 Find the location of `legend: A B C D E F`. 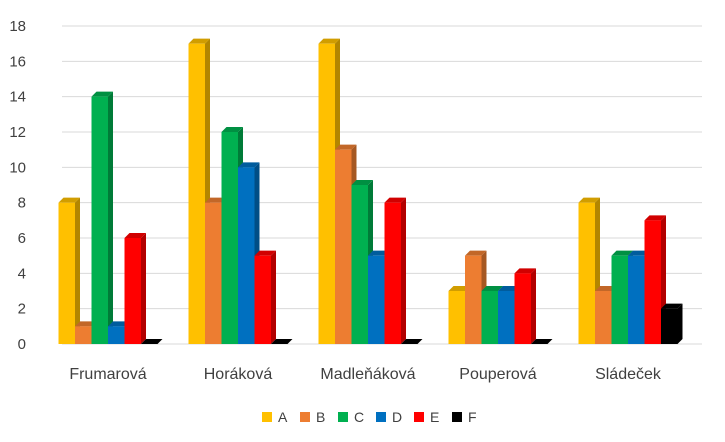

legend: A B C D E F is located at coordinates (369, 417).